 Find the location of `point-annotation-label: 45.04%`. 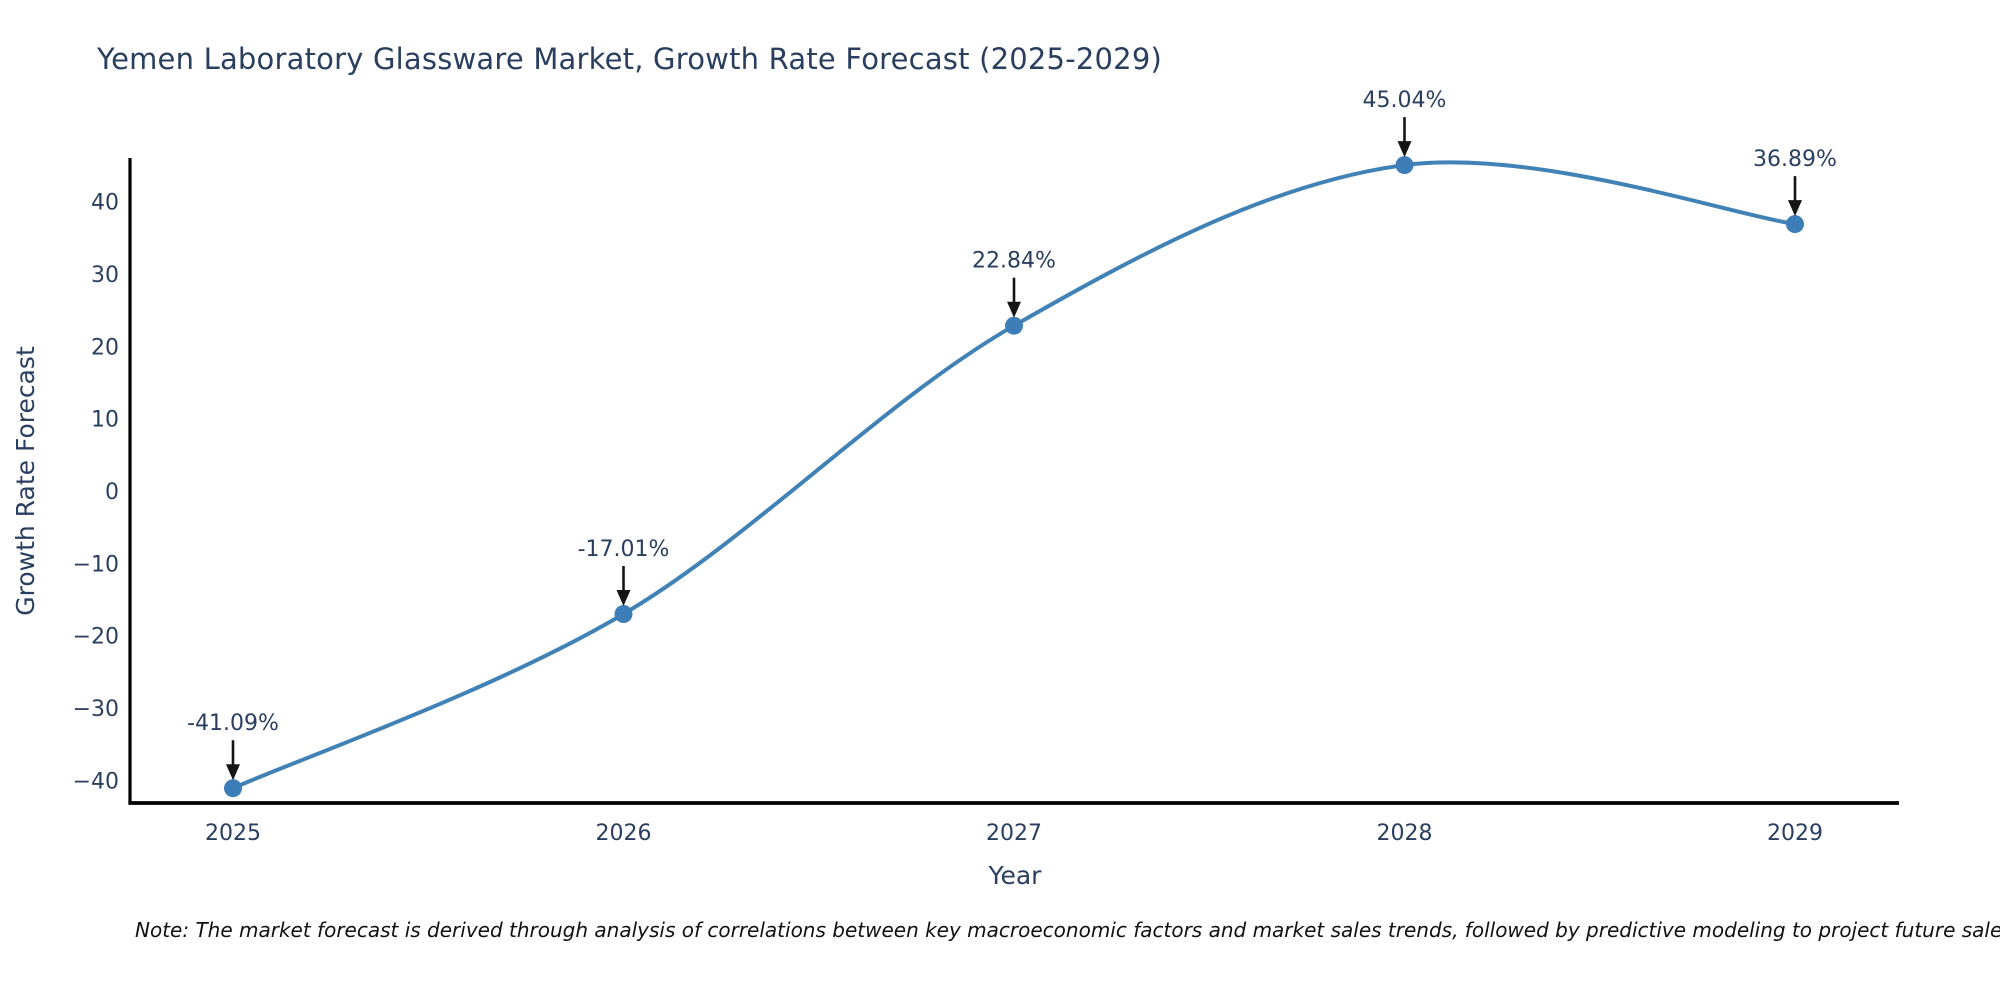

point-annotation-label: 45.04% is located at coordinates (1405, 100).